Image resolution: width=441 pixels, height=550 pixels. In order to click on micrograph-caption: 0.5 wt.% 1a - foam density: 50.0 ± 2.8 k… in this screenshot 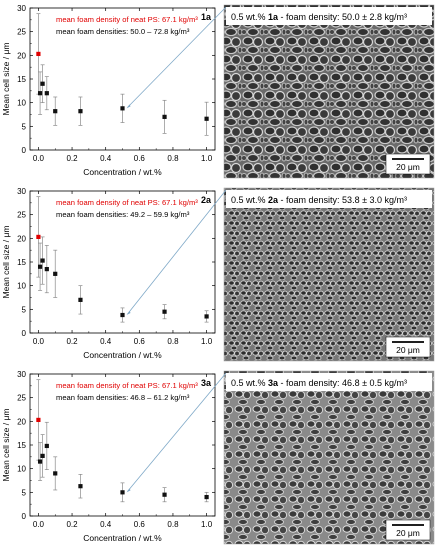, I will do `click(319, 17)`.